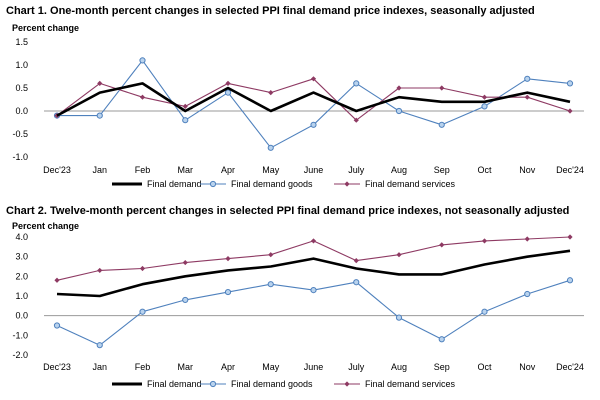 This screenshot has height=400, width=600. I want to click on chart1-legend-label: Final demand services, so click(410, 184).